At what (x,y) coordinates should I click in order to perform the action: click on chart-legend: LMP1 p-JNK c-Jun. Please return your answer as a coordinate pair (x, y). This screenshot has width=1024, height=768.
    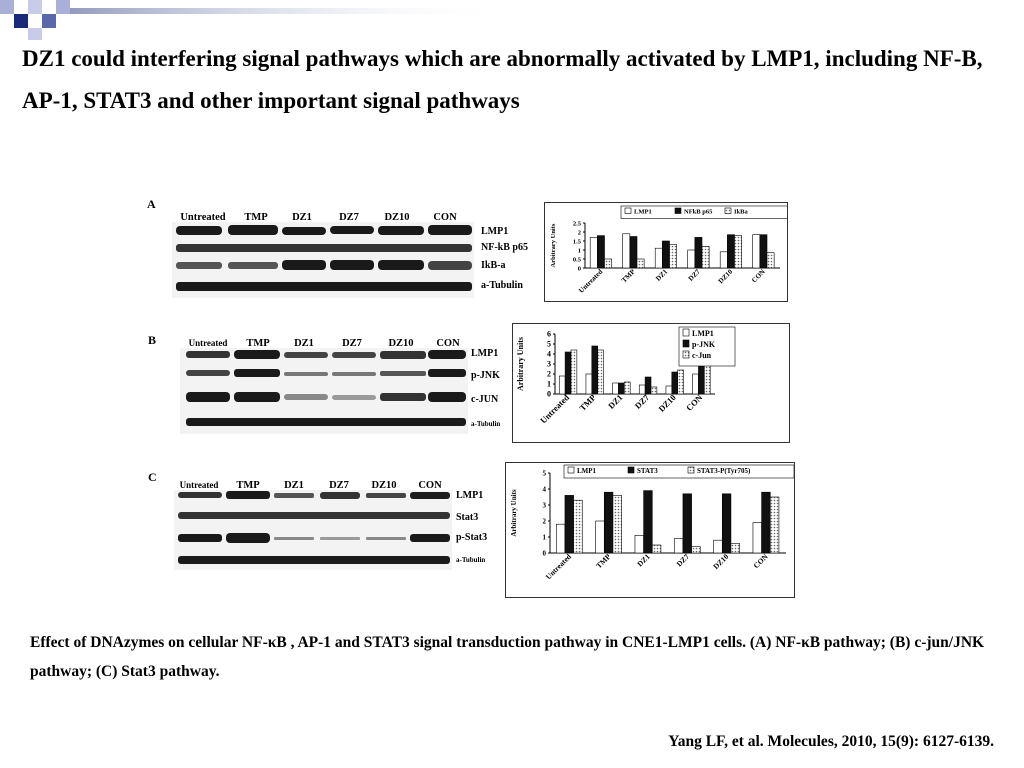
    Looking at the image, I should click on (707, 346).